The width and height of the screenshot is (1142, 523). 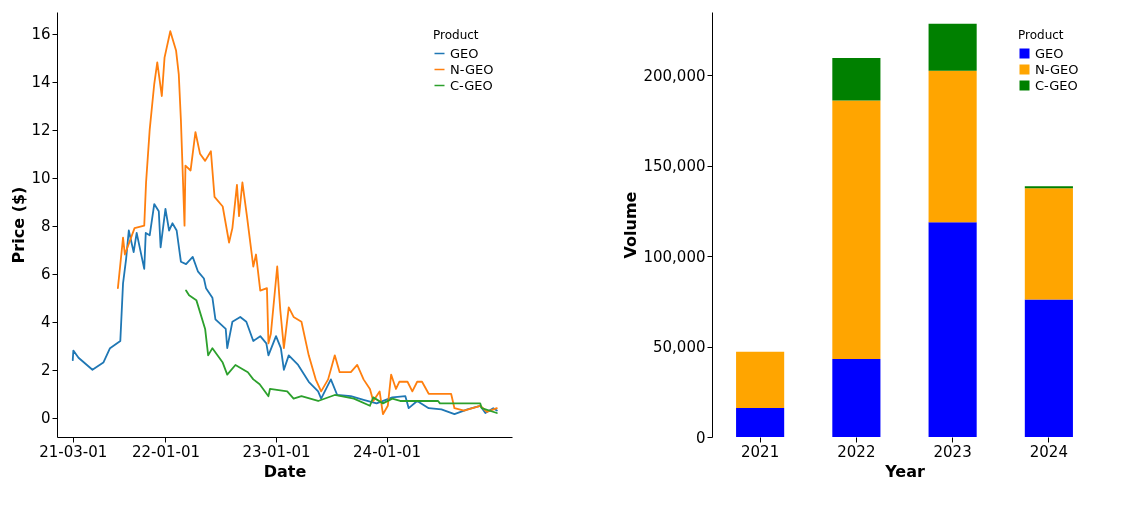 I want to click on x-tick-label: 2023, so click(x=952, y=451).